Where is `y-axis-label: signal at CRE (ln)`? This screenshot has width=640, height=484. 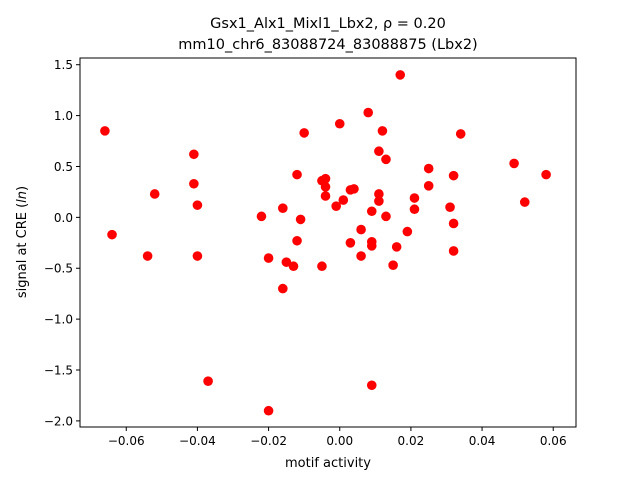 y-axis-label: signal at CRE (ln) is located at coordinates (22, 242).